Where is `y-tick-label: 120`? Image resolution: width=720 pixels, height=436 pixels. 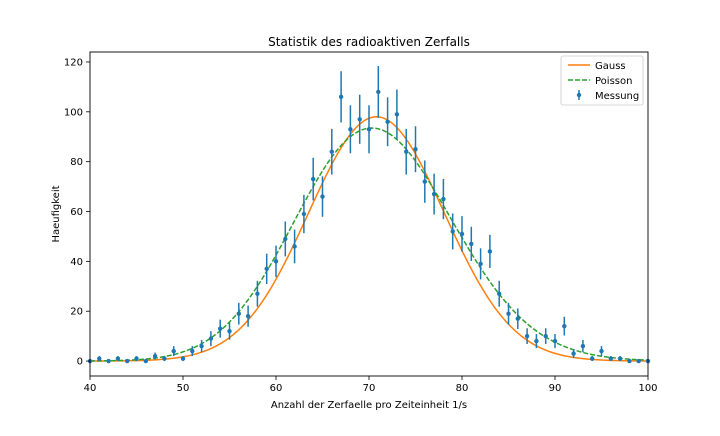 y-tick-label: 120 is located at coordinates (73, 62).